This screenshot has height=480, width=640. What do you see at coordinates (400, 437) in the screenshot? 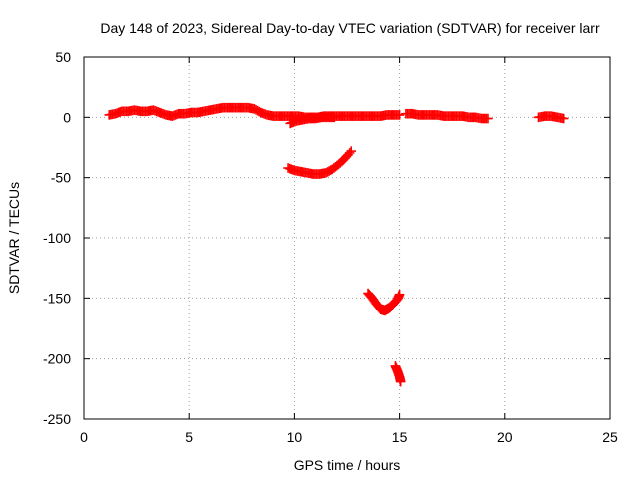
I see `x-tick-label: 15` at bounding box center [400, 437].